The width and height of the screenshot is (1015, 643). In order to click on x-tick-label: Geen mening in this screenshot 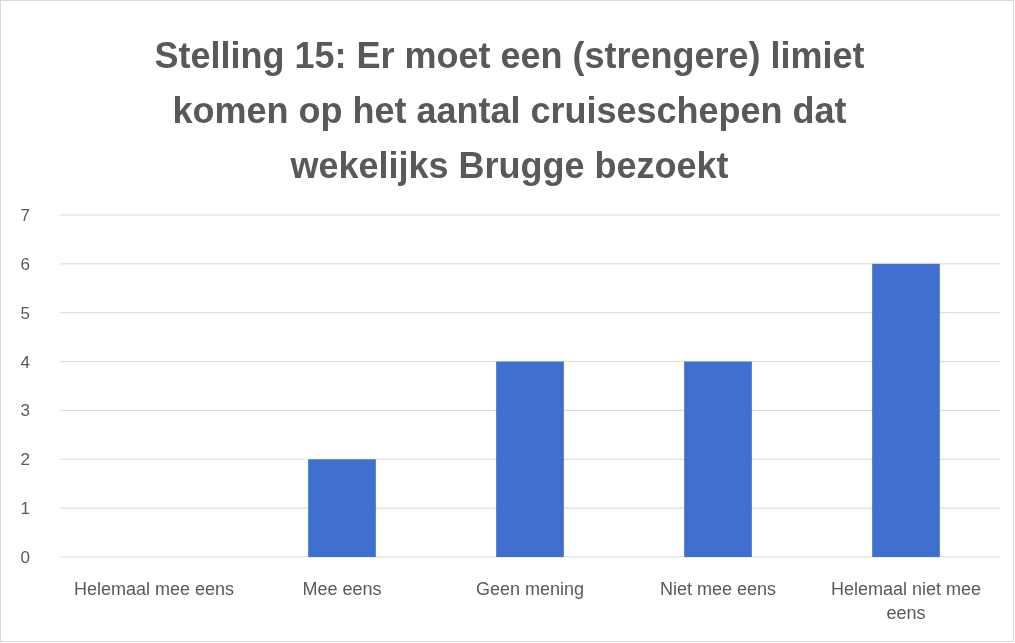, I will do `click(530, 589)`.